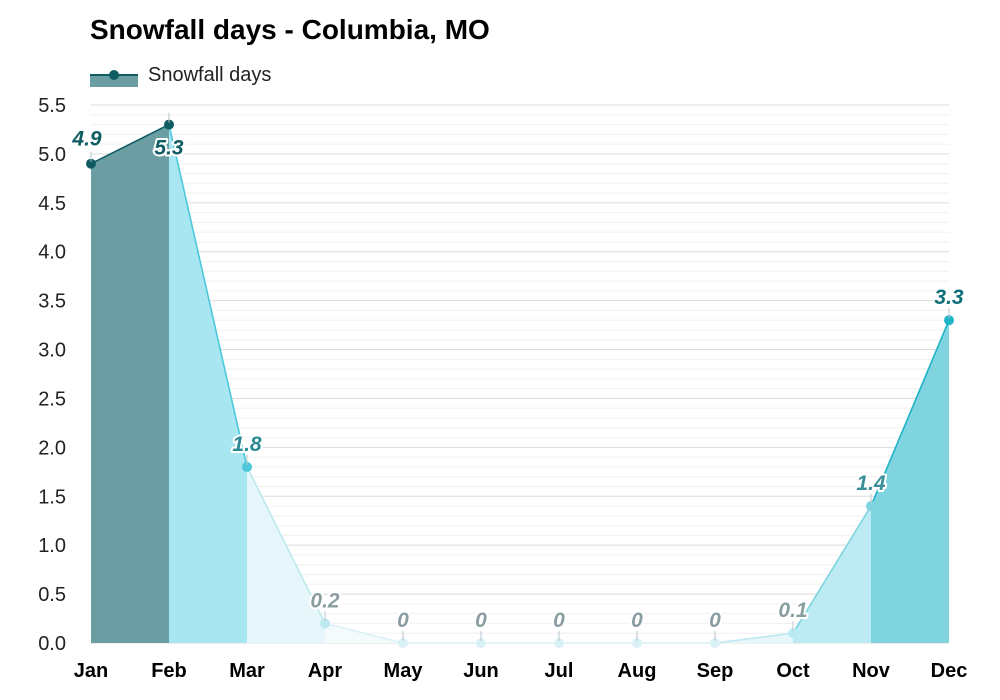 This screenshot has height=700, width=1000. I want to click on data-label-aug: 0, so click(637, 620).